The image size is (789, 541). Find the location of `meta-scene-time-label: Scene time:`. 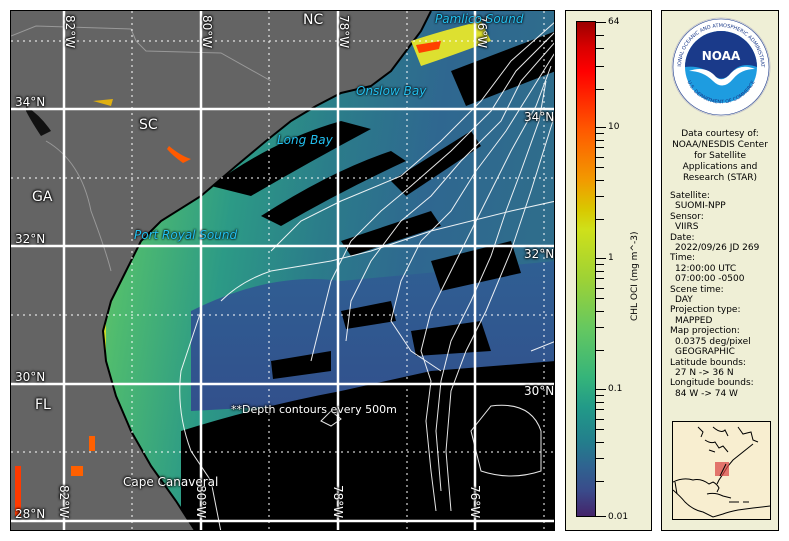

meta-scene-time-label: Scene time: is located at coordinates (697, 289).